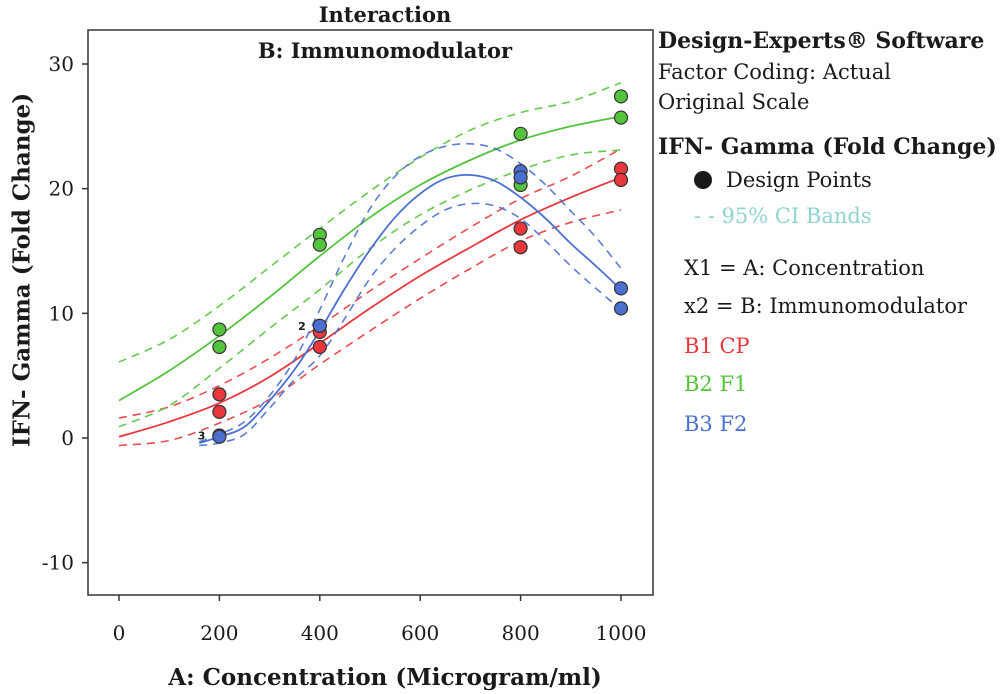  Describe the element at coordinates (716, 384) in the screenshot. I see `legend-b2: B2 F1` at that location.